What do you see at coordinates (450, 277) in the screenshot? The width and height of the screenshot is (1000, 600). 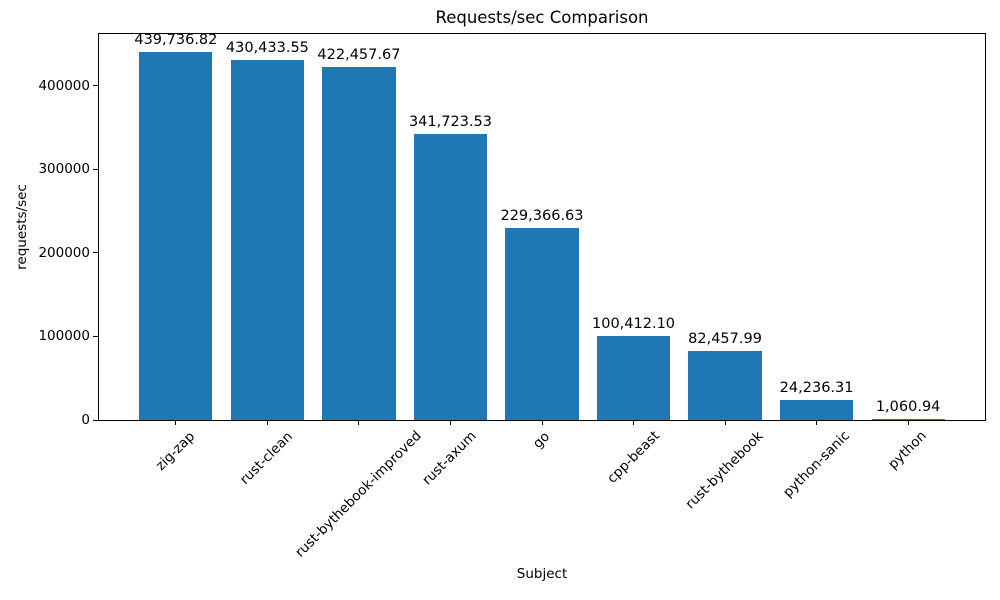 I see `bar-rust-axum` at bounding box center [450, 277].